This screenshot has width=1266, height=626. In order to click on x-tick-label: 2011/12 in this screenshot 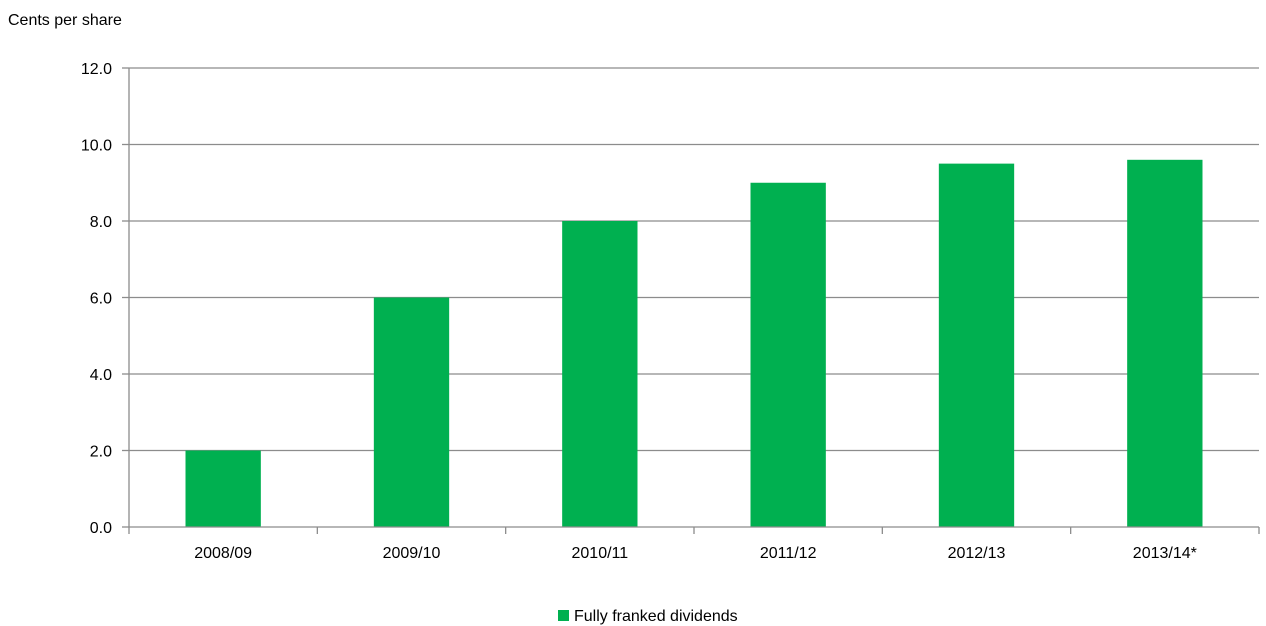, I will do `click(788, 553)`.